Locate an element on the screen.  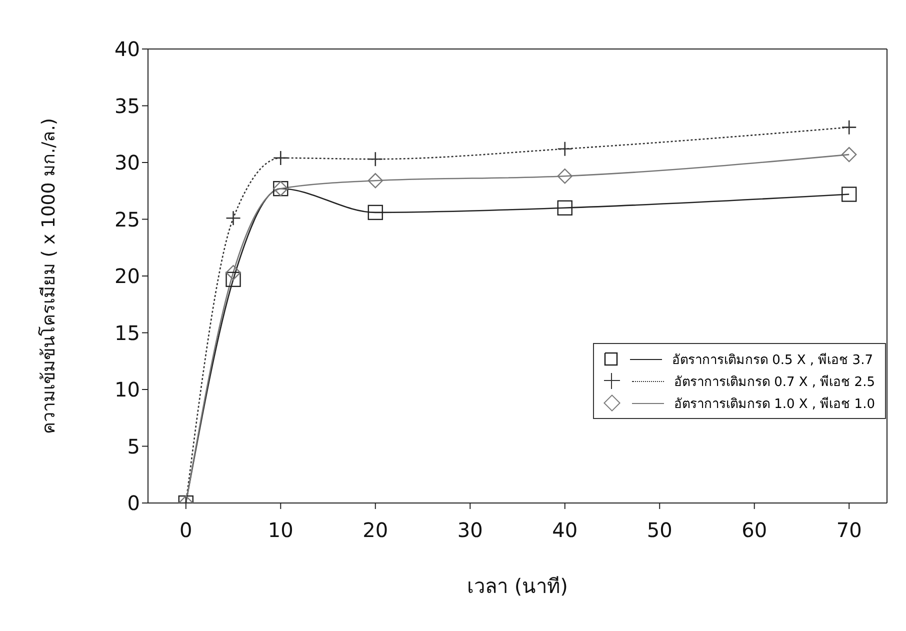
x-tick-label: 40 is located at coordinates (565, 530).